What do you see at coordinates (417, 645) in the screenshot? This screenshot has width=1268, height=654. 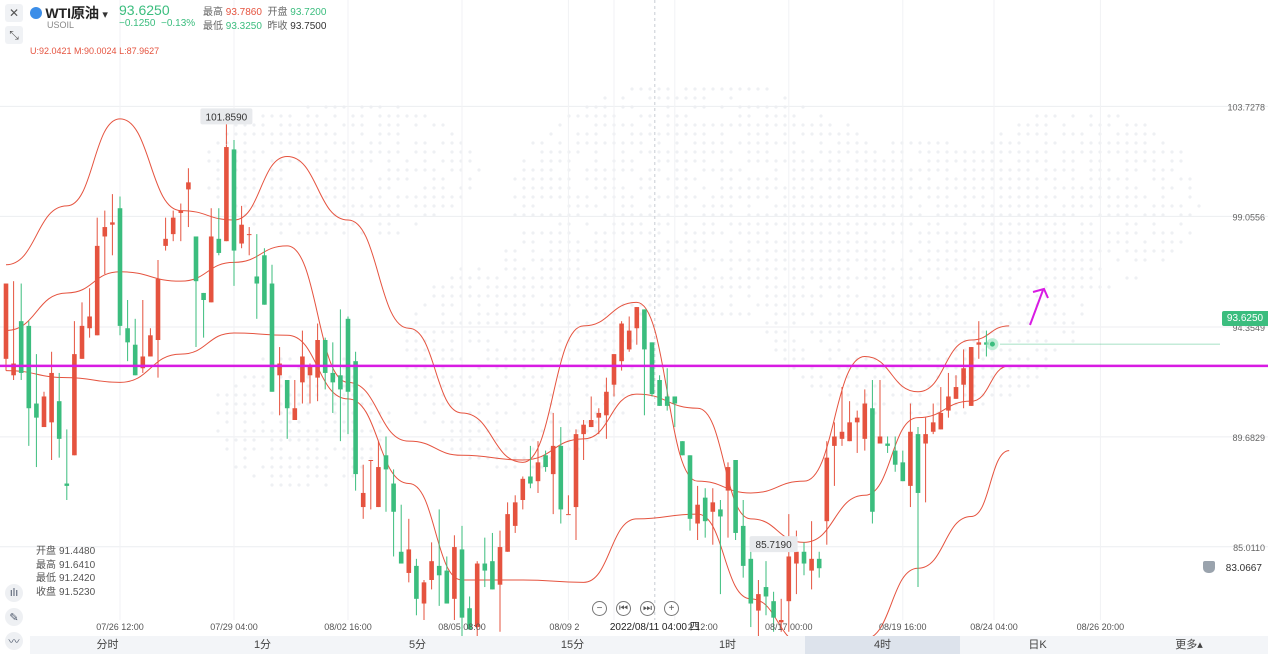 I see `tab-timeframe-5m: 5分` at bounding box center [417, 645].